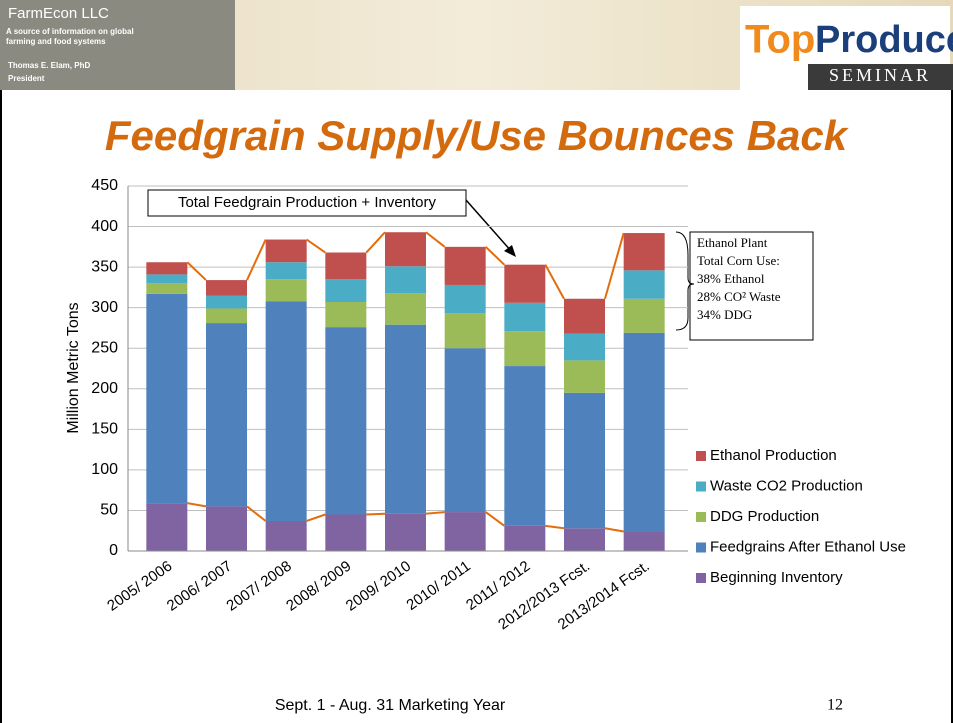  Describe the element at coordinates (510, 251) in the screenshot. I see `arrow-head` at that location.